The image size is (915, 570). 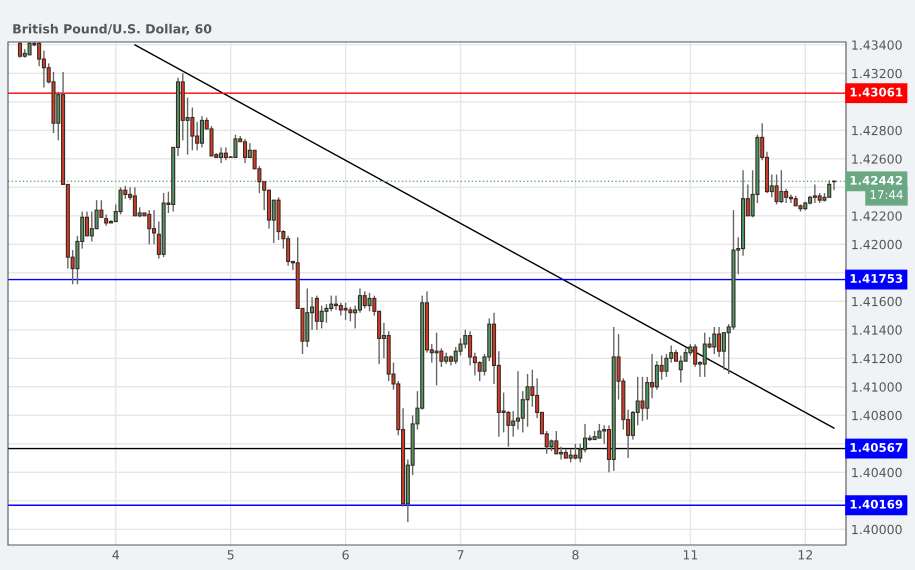 I want to click on candlestick, so click(x=834, y=185).